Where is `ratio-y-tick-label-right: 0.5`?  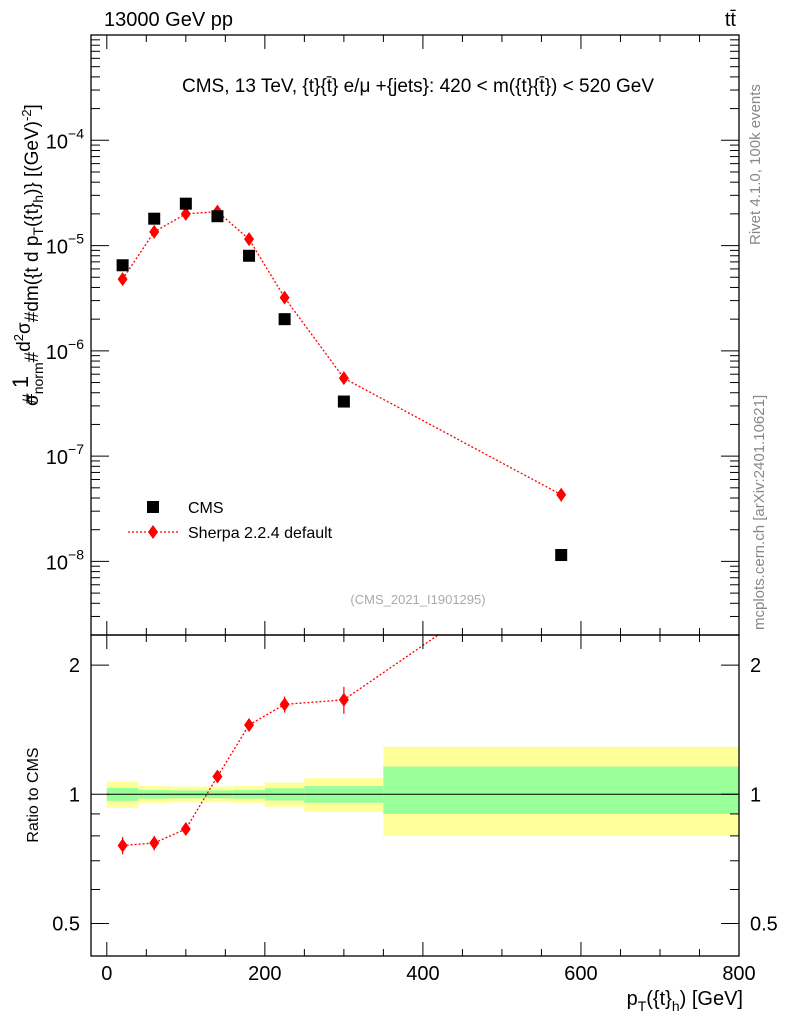 ratio-y-tick-label-right: 0.5 is located at coordinates (764, 924).